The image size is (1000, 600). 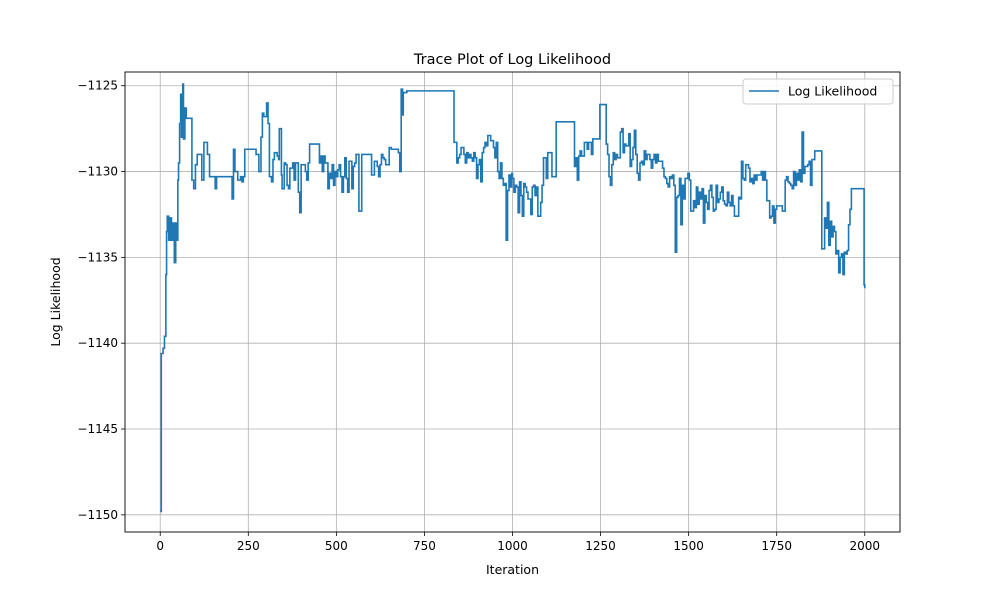 I want to click on y-tick-label: −1150, so click(x=97, y=515).